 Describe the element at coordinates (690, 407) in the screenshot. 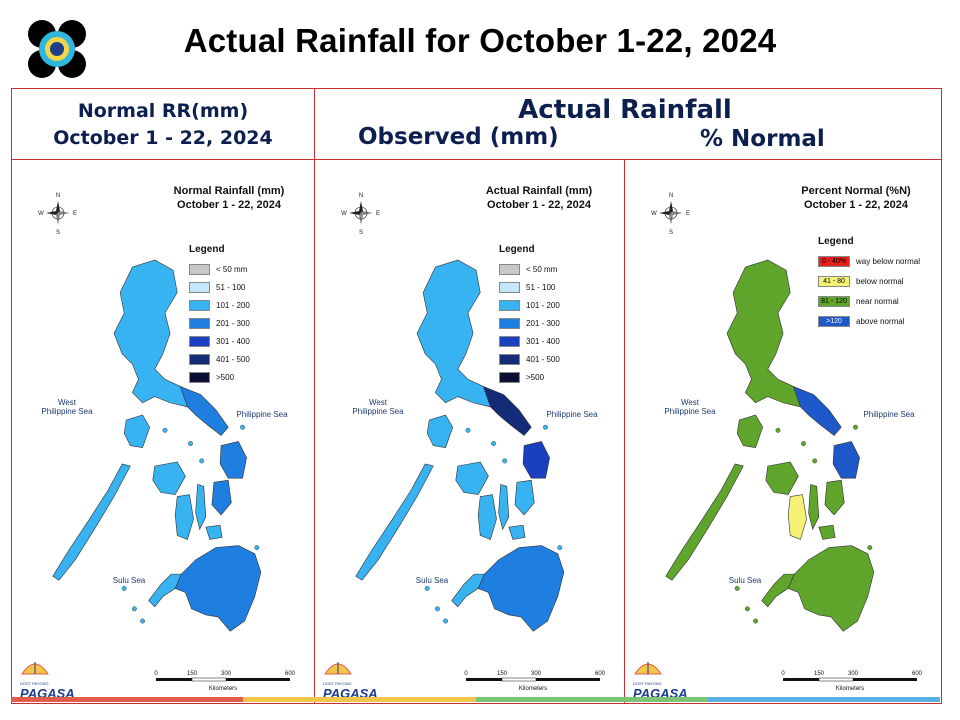

I see `sea-label-west: West Philippine Sea` at that location.